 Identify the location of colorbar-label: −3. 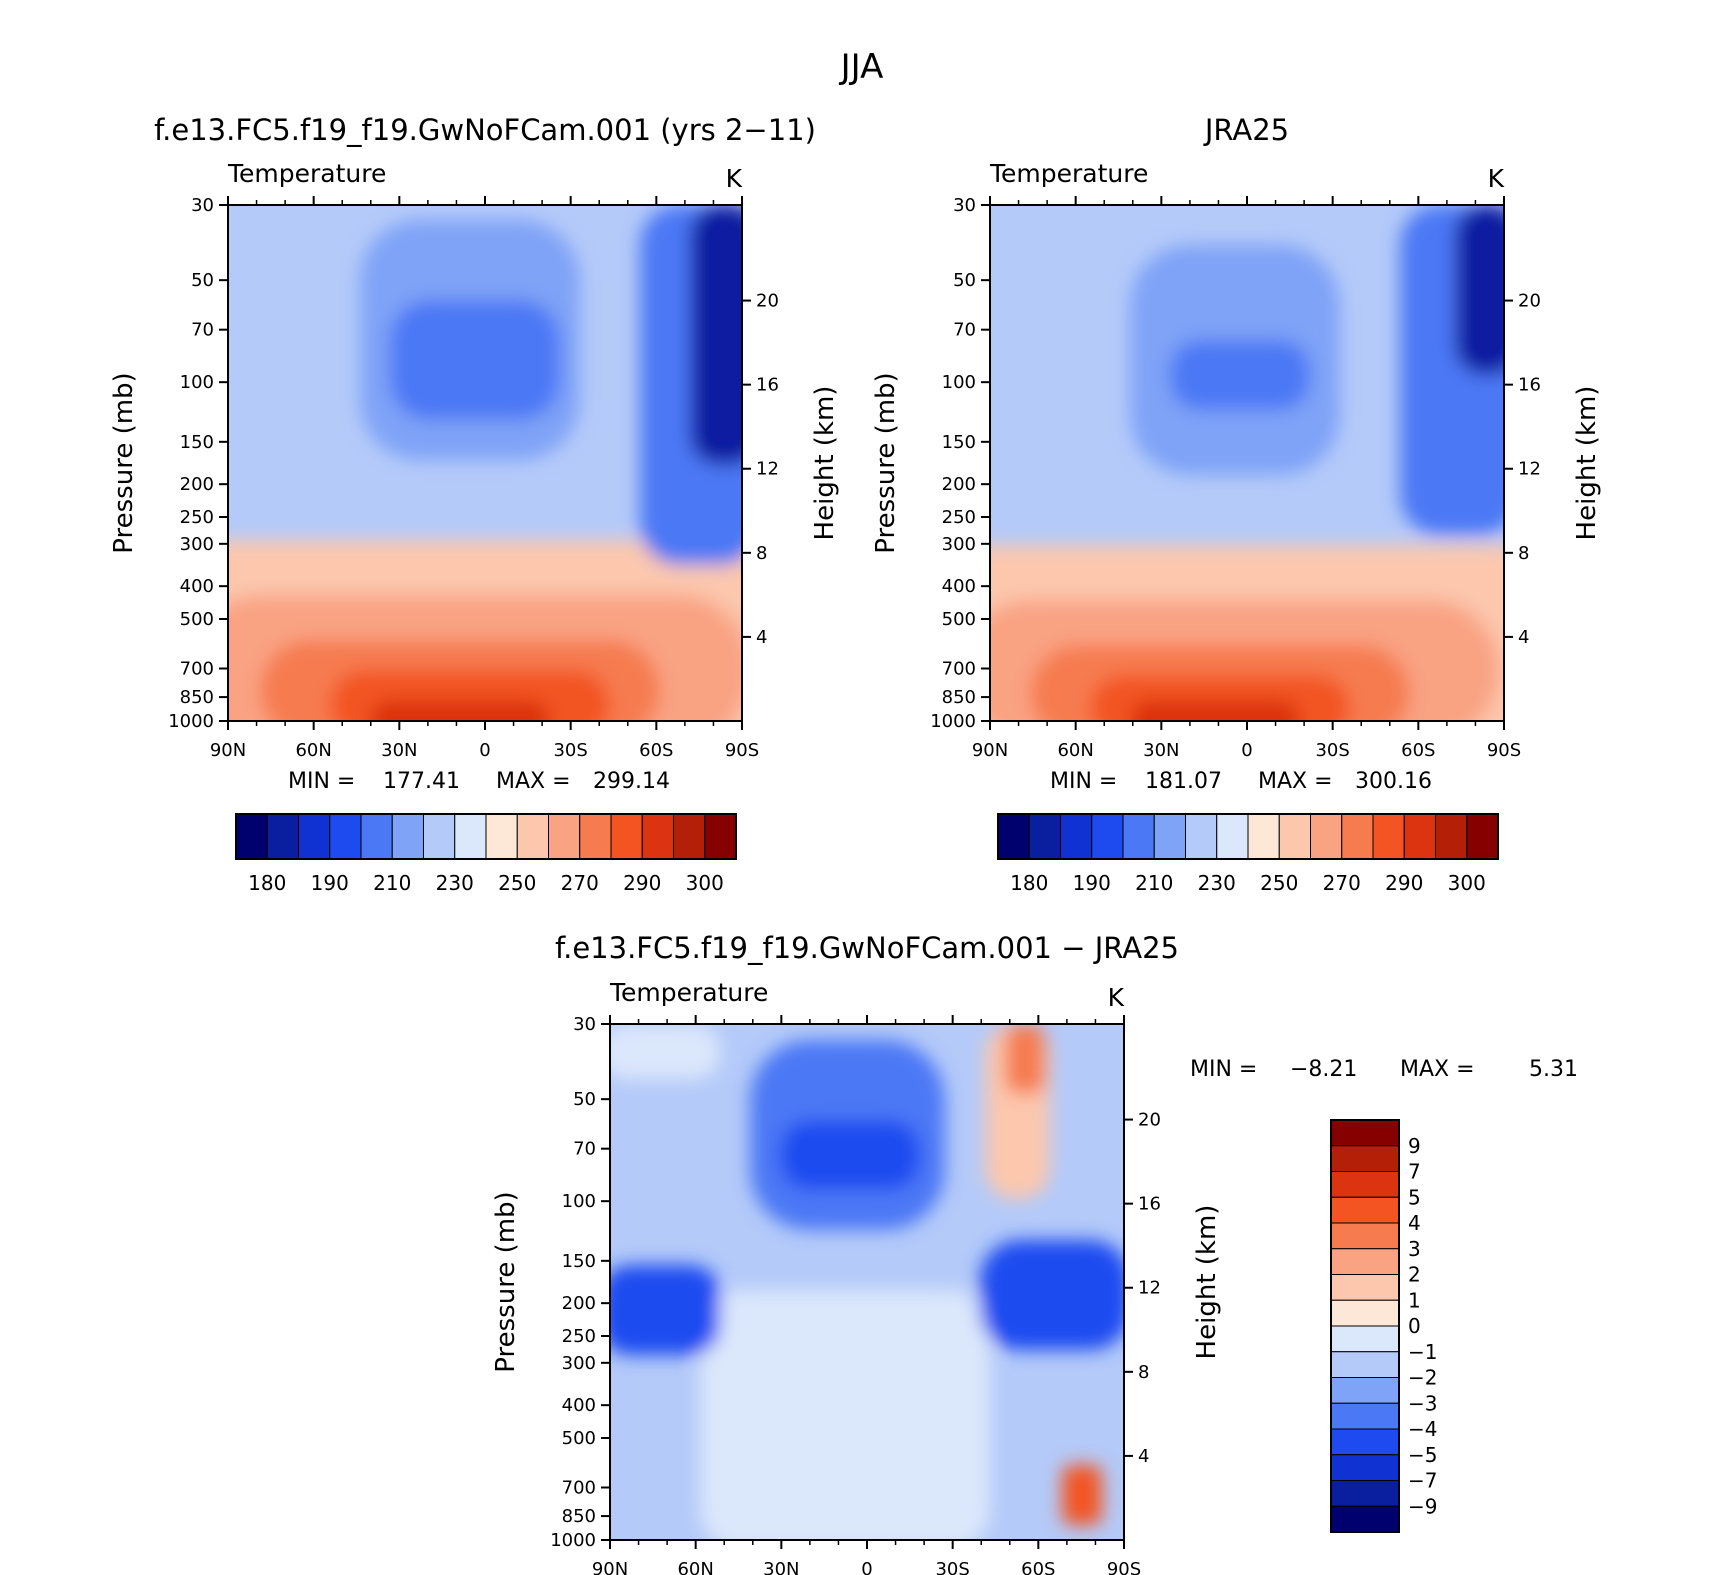
(1422, 1403).